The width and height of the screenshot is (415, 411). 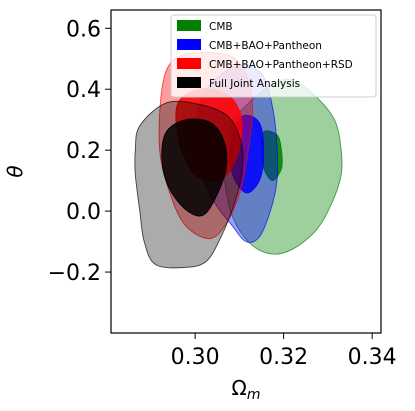 What do you see at coordinates (265, 46) in the screenshot?
I see `legend-label: CMB+BAO+Pantheon` at bounding box center [265, 46].